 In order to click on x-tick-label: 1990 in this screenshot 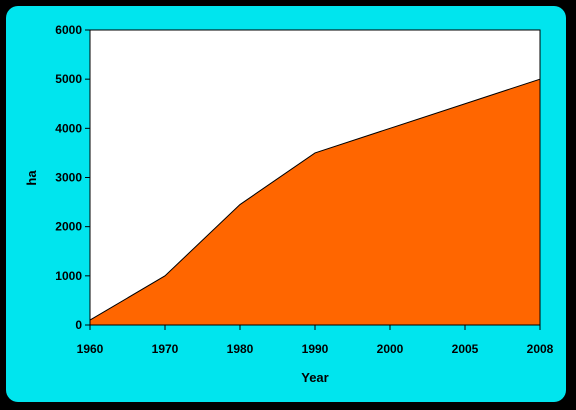, I will do `click(315, 349)`.